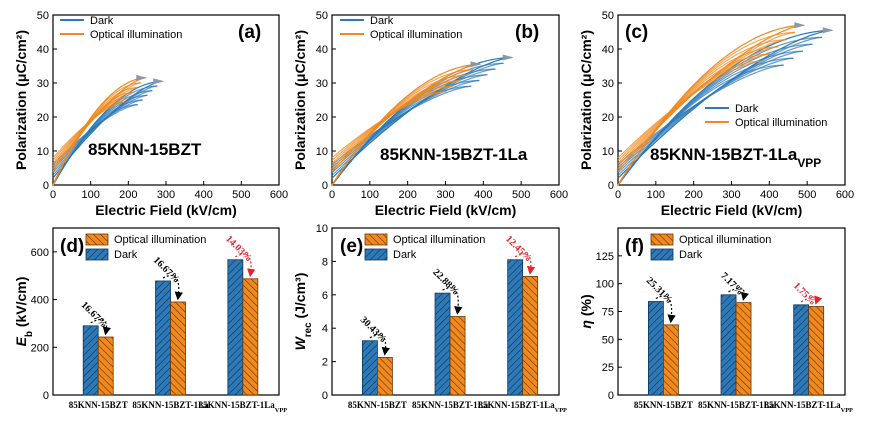 Image resolution: width=869 pixels, height=429 pixels. I want to click on y-axis-label: Eb (kV/cm), so click(24, 312).